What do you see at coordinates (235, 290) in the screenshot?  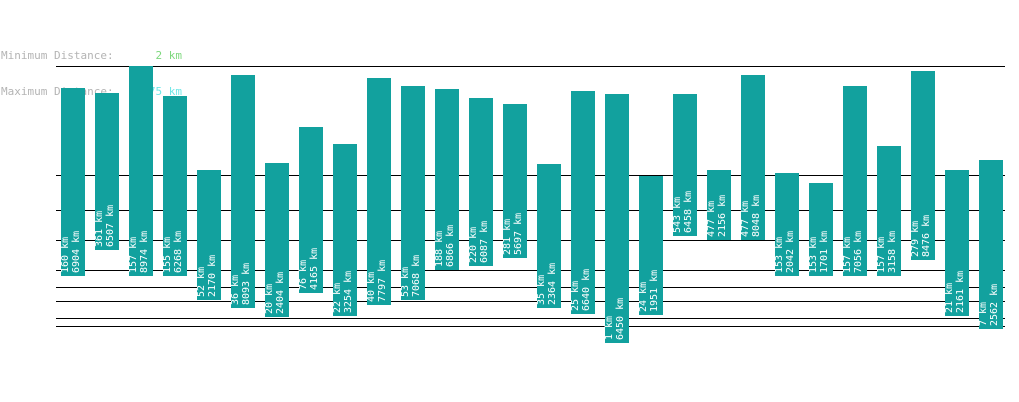 I see `bar-min-label: 36 km` at bounding box center [235, 290].